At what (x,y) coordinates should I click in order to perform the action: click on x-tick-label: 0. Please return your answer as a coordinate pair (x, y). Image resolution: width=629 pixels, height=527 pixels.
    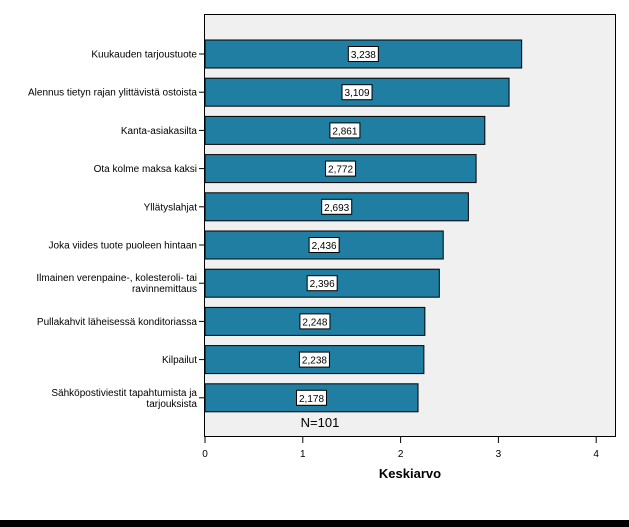
    Looking at the image, I should click on (205, 454).